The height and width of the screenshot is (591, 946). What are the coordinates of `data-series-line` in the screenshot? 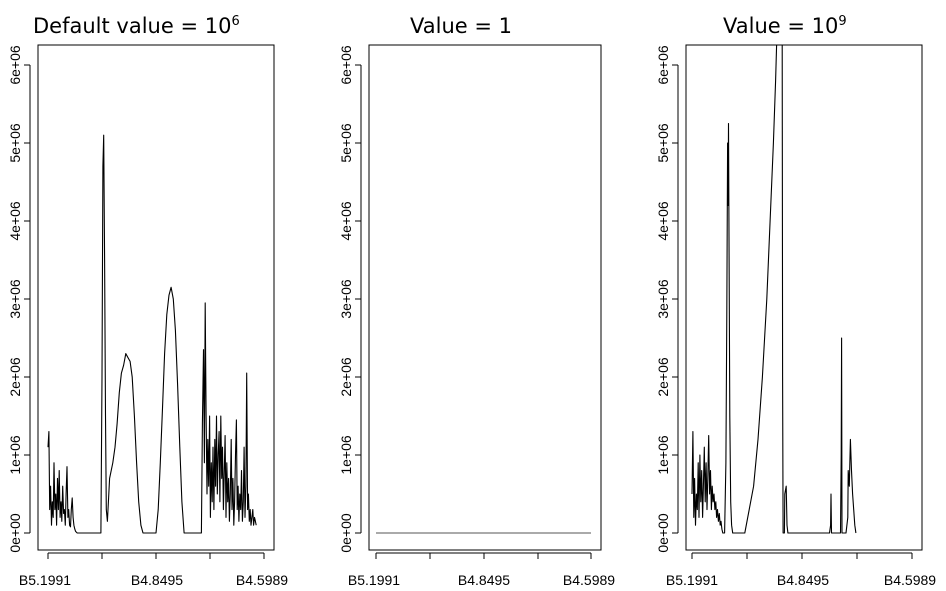 It's located at (774, 289).